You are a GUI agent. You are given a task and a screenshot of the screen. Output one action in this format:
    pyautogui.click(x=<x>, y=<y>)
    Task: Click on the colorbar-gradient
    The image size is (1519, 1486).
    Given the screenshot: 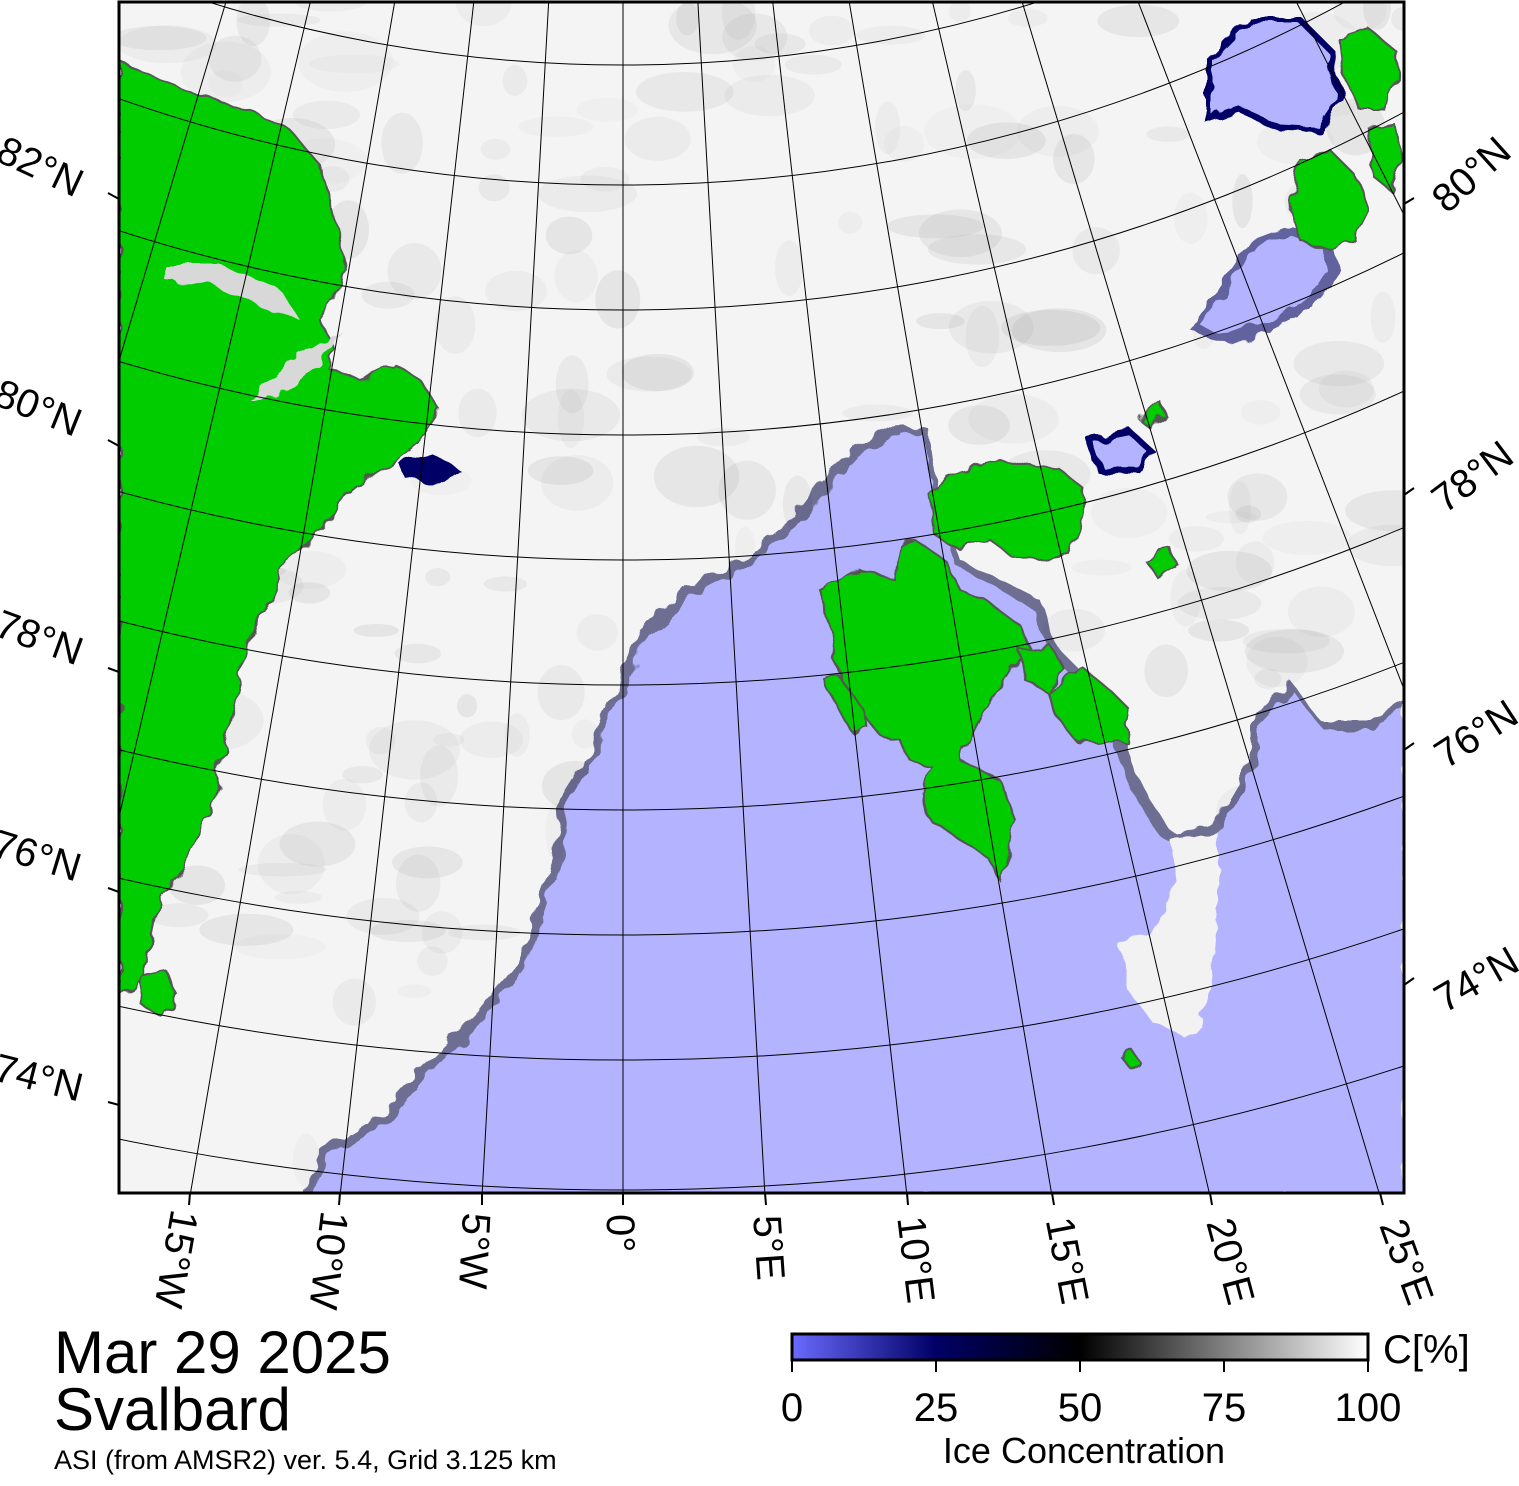 What is the action you would take?
    pyautogui.click(x=1080, y=1347)
    